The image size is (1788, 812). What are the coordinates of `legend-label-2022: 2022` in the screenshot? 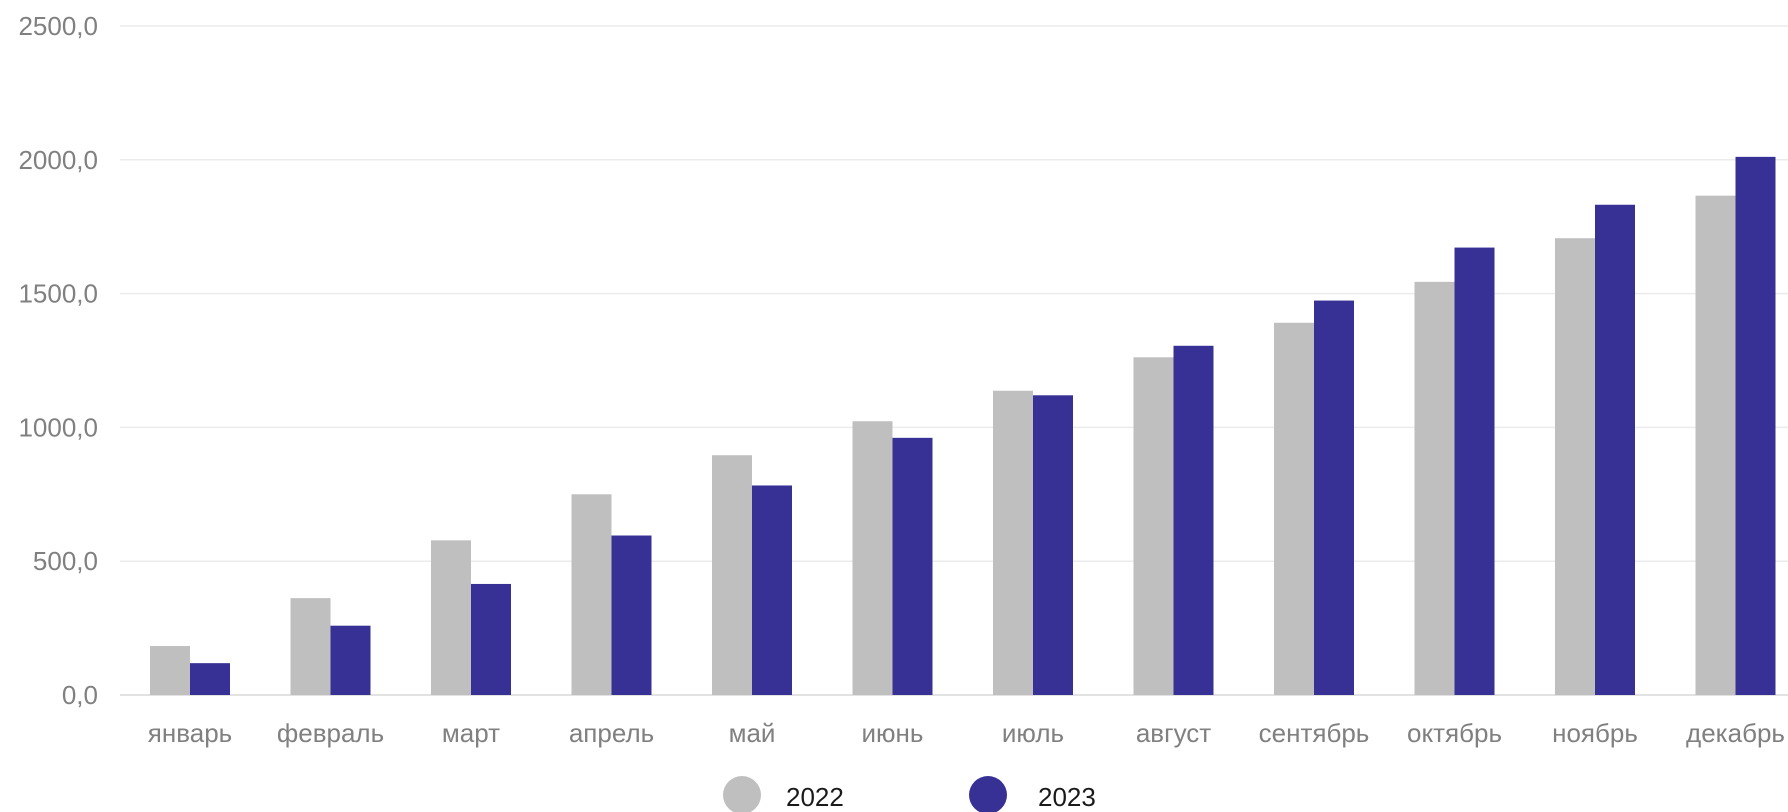 It's located at (815, 797).